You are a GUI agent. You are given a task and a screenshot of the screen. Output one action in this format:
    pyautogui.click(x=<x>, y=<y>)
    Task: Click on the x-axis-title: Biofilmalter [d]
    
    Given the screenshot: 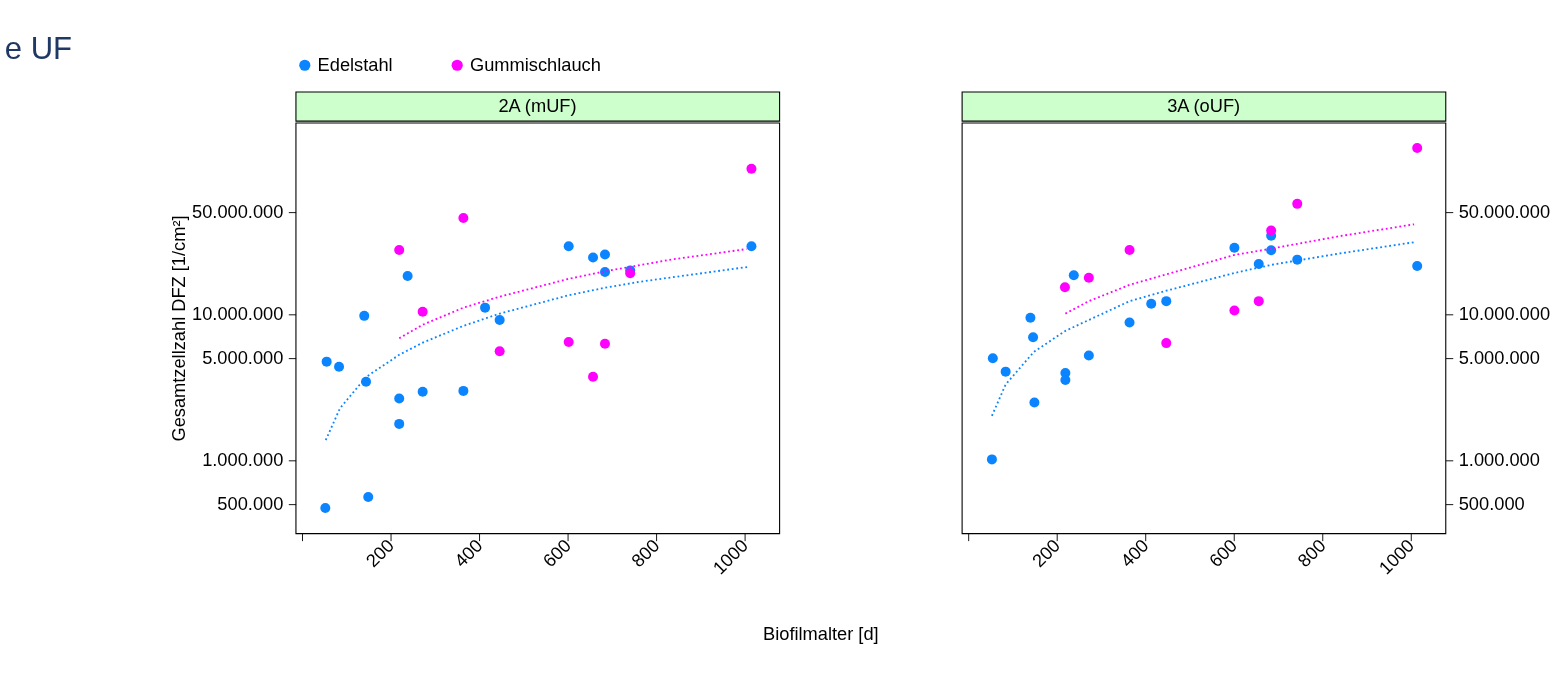 What is the action you would take?
    pyautogui.click(x=821, y=633)
    